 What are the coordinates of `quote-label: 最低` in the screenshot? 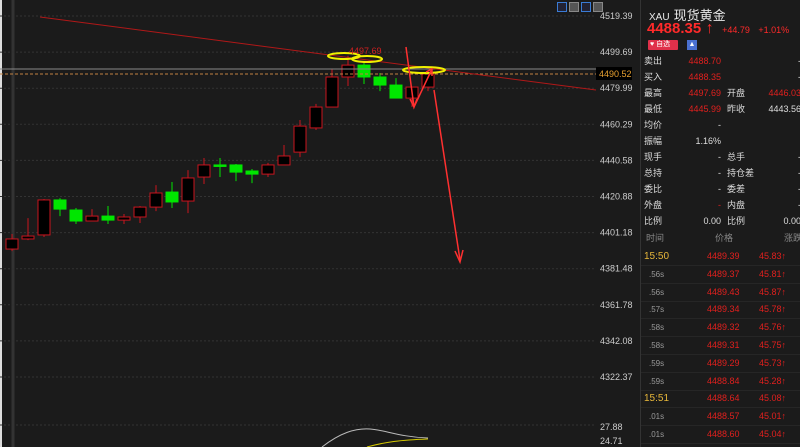 It's located at (653, 109).